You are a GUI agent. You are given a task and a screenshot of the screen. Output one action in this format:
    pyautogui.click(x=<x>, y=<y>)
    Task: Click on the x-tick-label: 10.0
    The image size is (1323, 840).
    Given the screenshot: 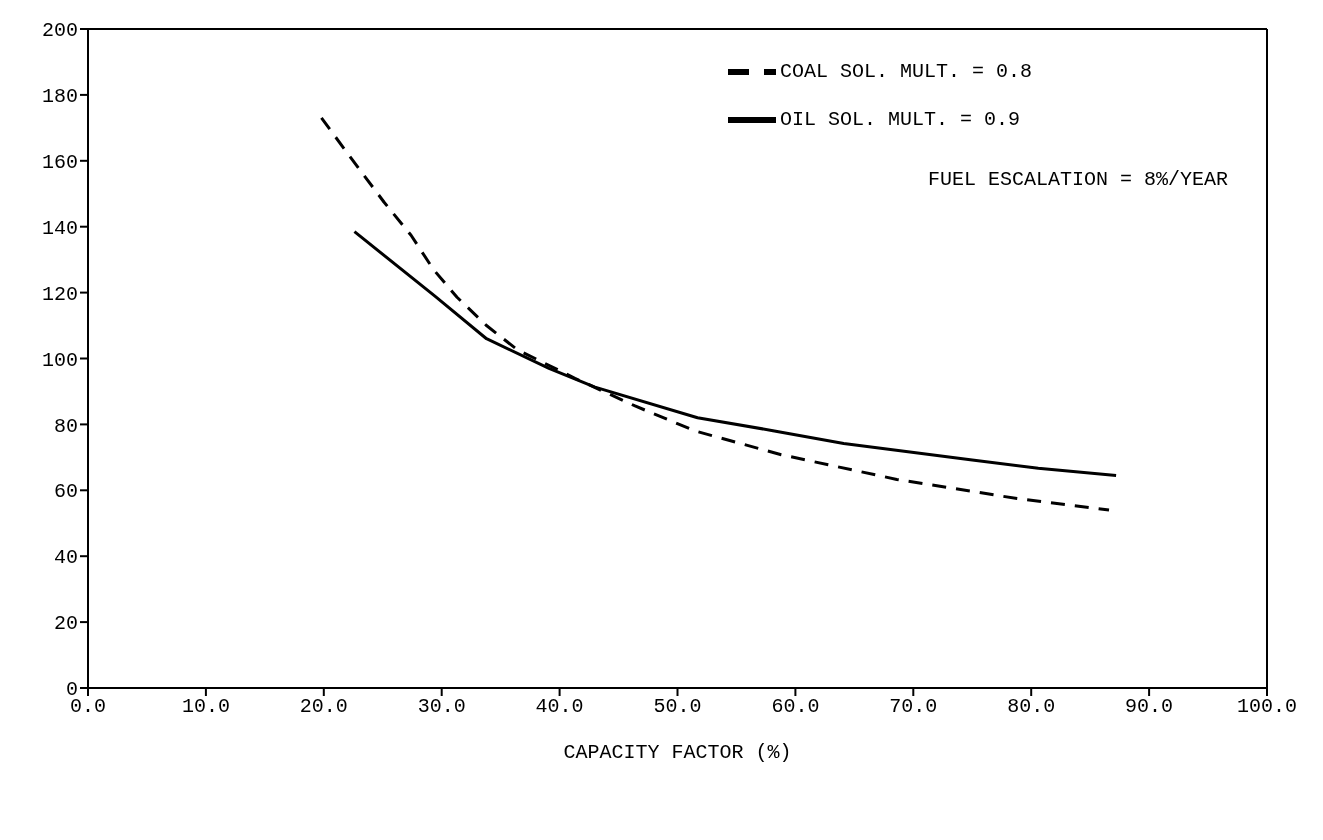 What is the action you would take?
    pyautogui.click(x=205, y=707)
    